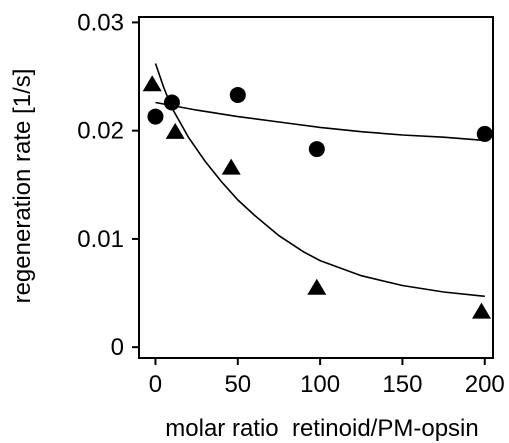 Image resolution: width=509 pixels, height=443 pixels. Describe the element at coordinates (100, 131) in the screenshot. I see `y-tick-label: 0.02` at that location.